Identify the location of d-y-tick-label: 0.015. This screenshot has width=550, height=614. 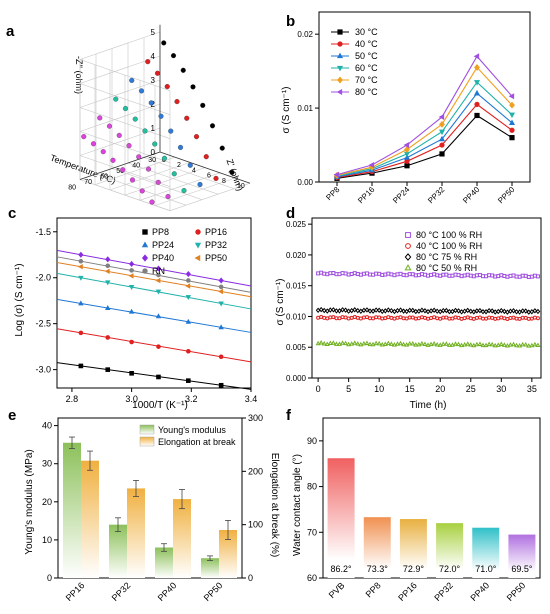
(296, 286).